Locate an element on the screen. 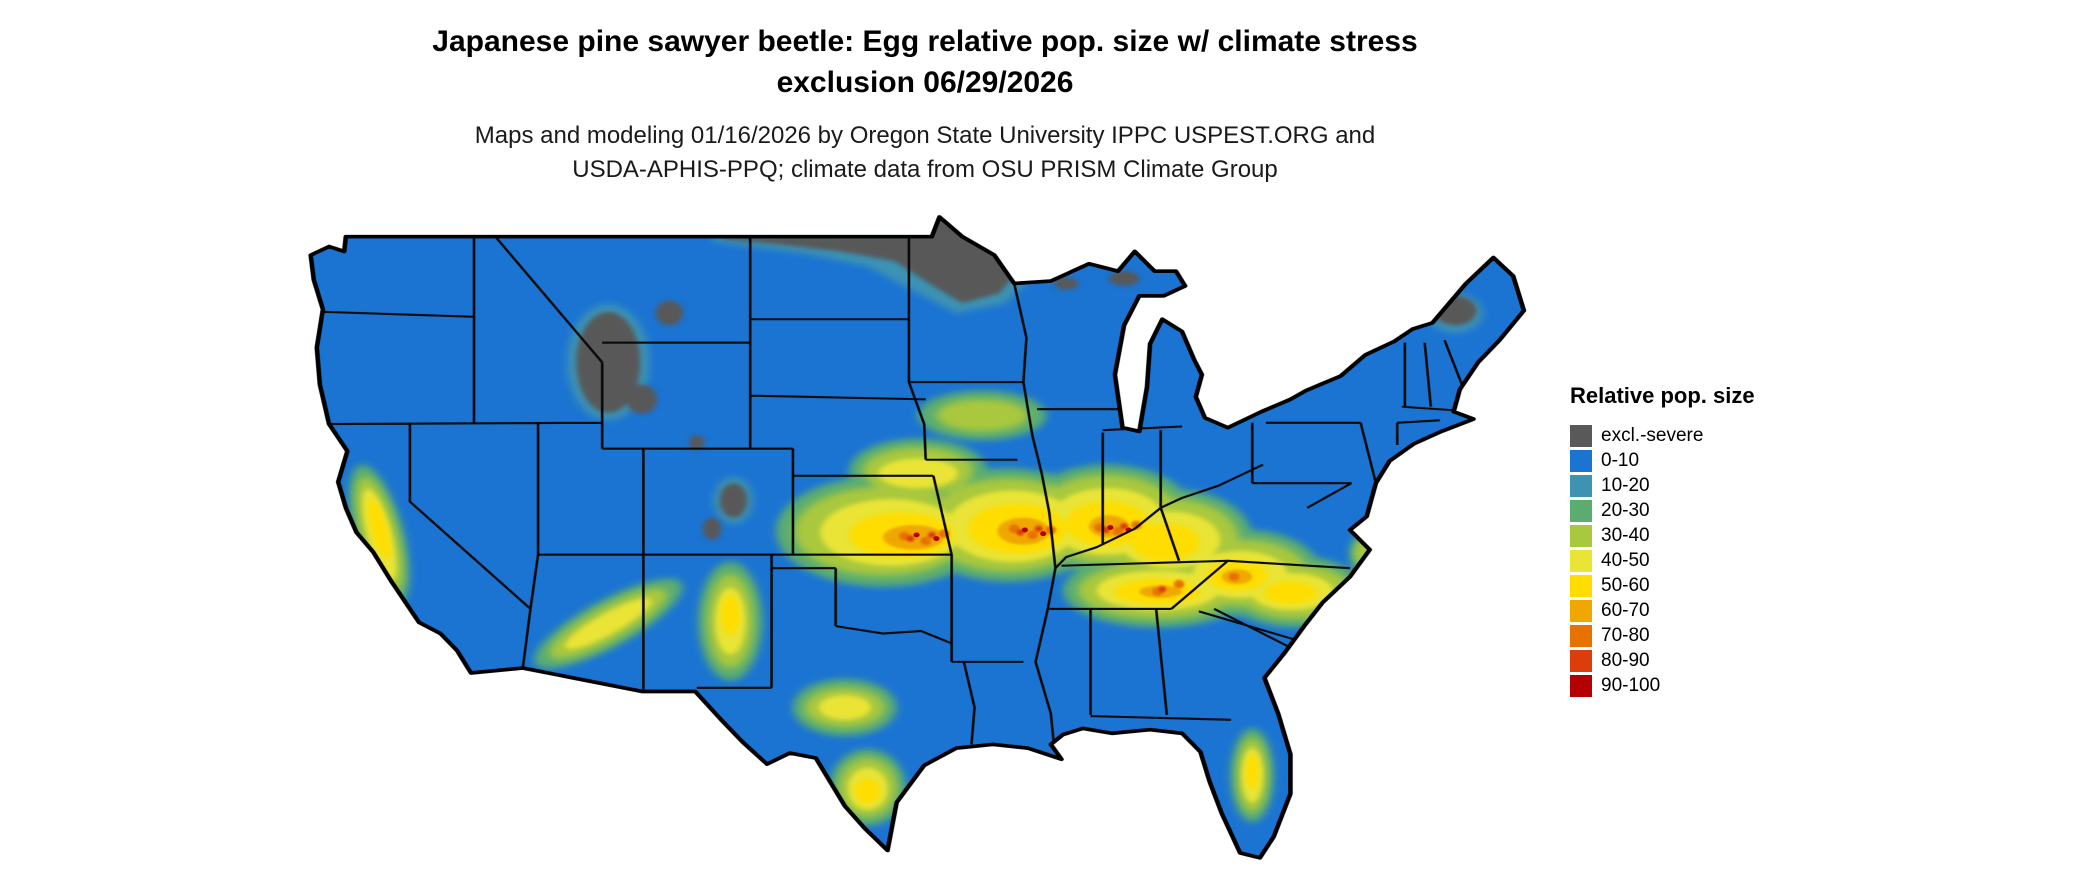 Image resolution: width=2100 pixels, height=892 pixels. legend-item: 90-100 is located at coordinates (1662, 685).